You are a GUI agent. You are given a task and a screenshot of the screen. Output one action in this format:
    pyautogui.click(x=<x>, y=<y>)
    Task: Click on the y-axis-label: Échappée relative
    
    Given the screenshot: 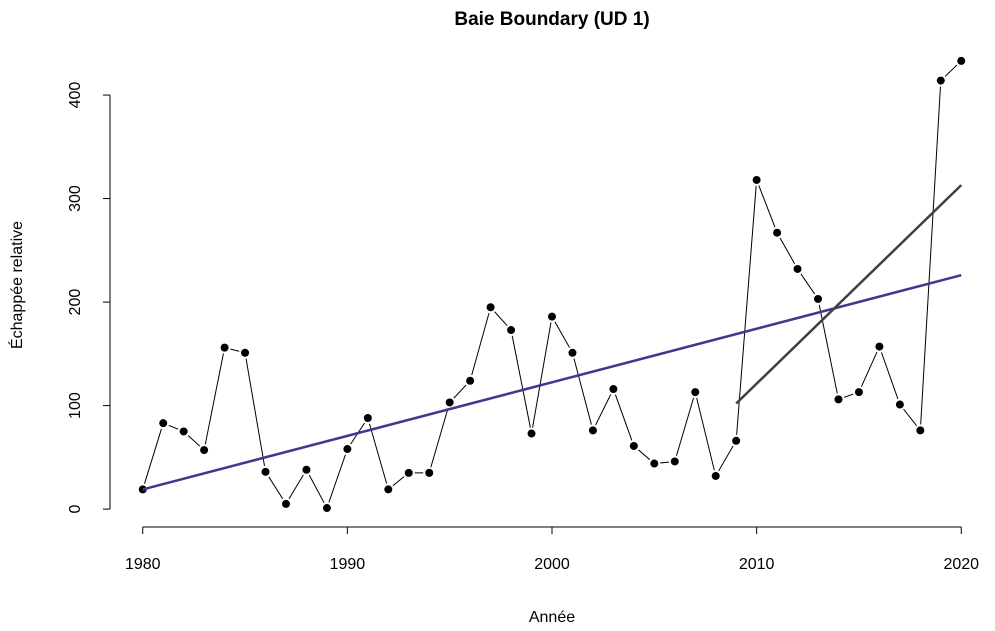 What is the action you would take?
    pyautogui.click(x=16, y=285)
    